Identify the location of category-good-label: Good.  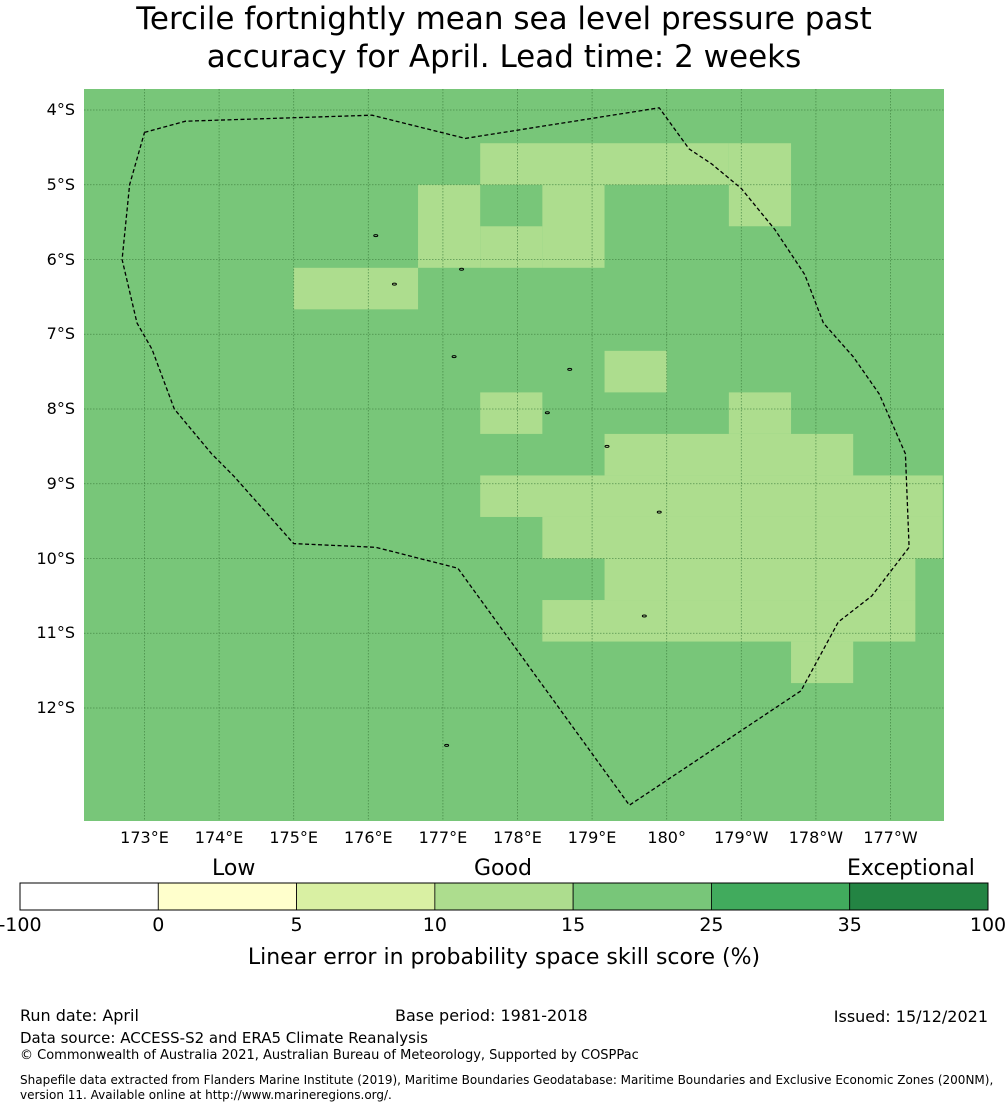
(503, 868).